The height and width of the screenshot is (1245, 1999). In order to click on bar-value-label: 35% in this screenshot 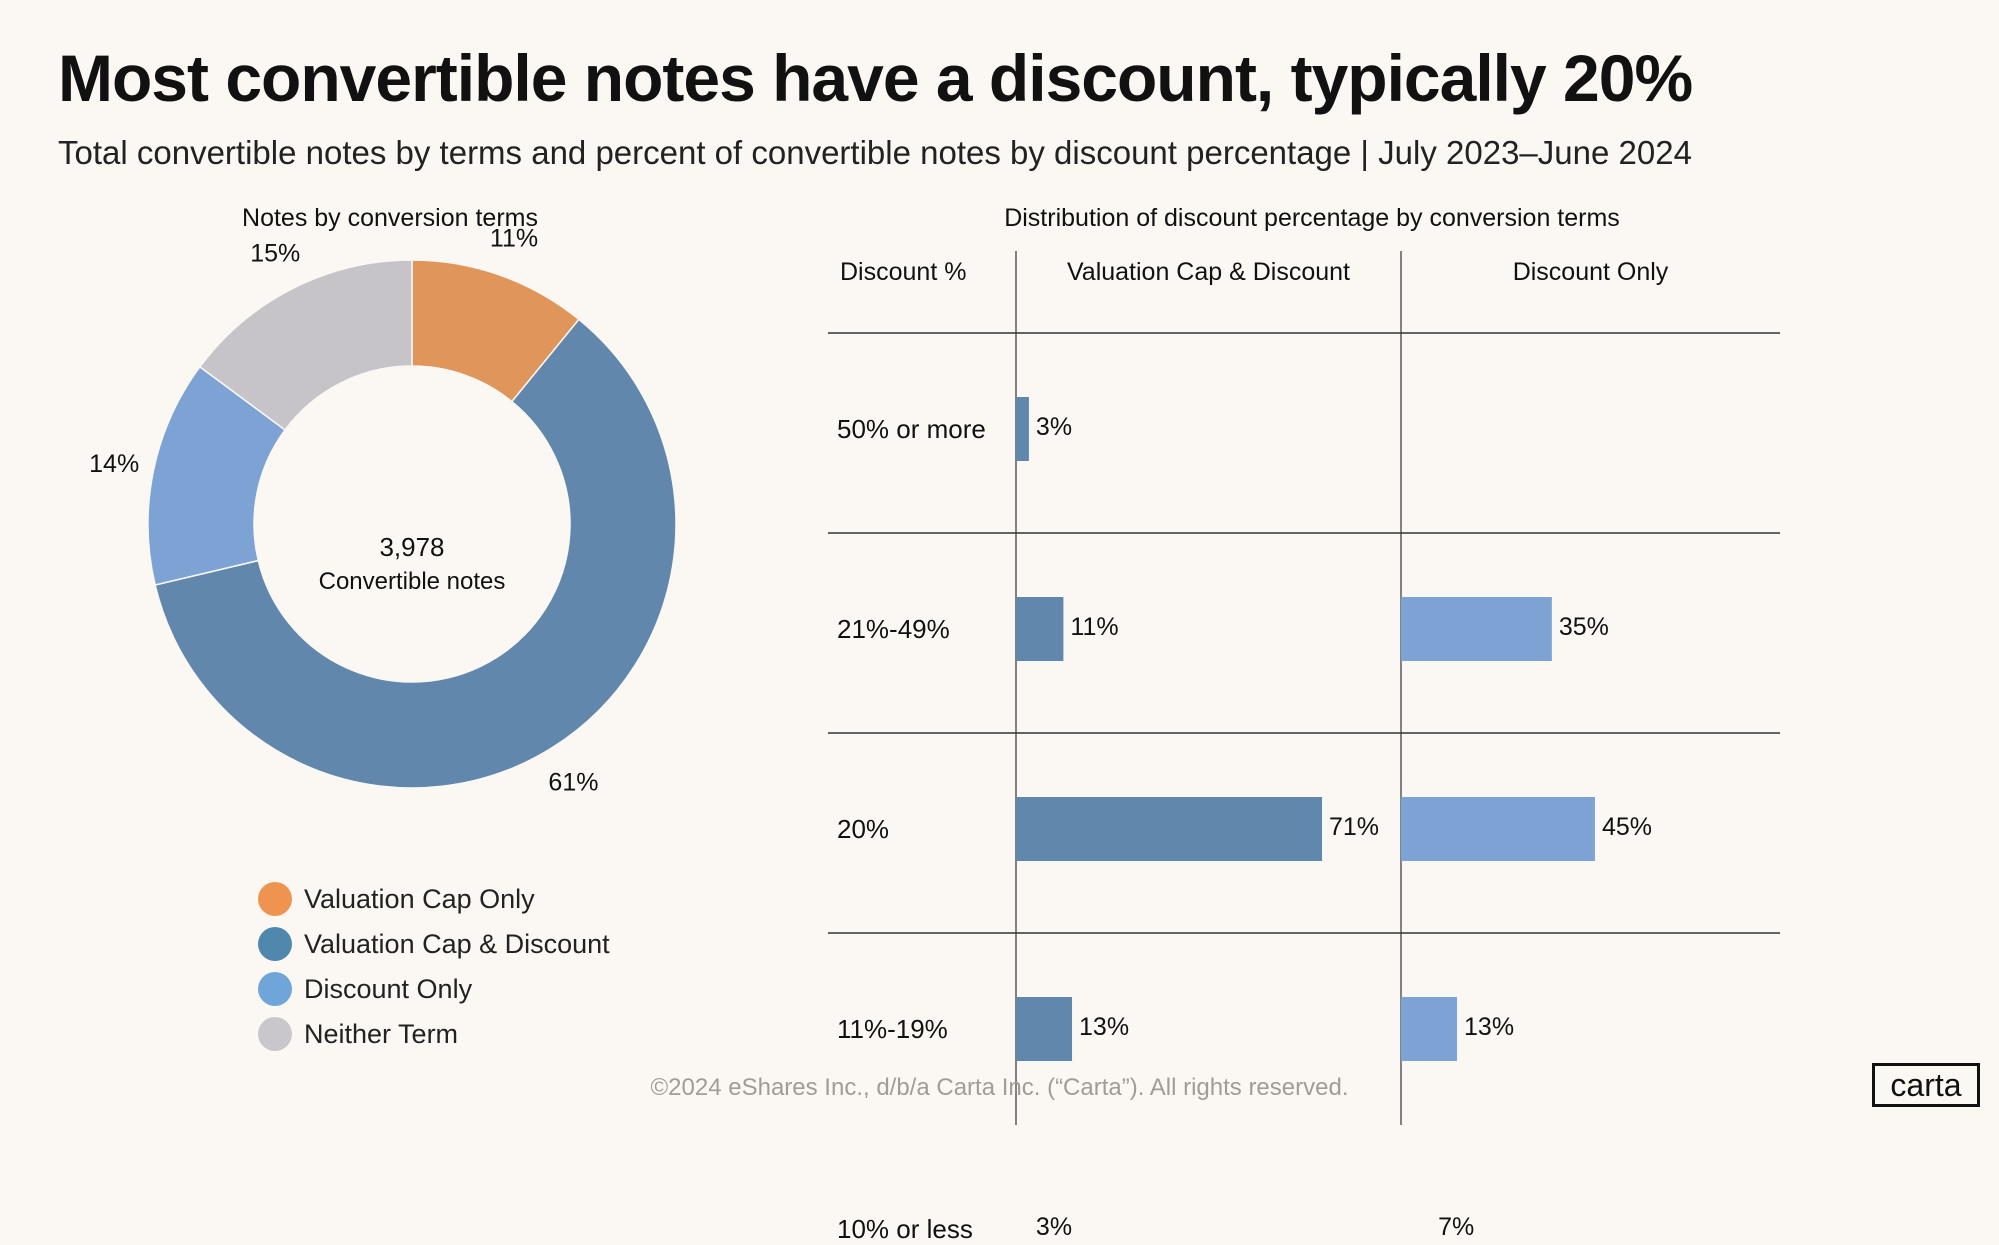, I will do `click(1583, 627)`.